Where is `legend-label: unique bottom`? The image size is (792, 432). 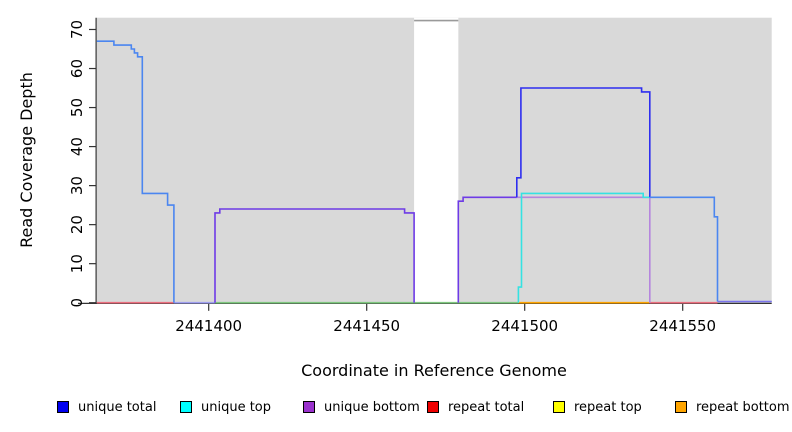 legend-label: unique bottom is located at coordinates (372, 407).